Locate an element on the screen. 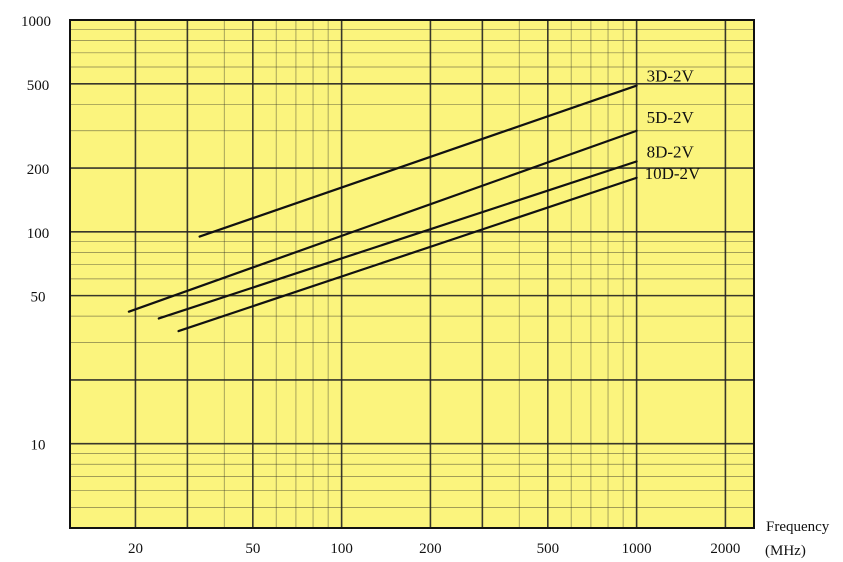 This screenshot has height=562, width=843. y-tick-label: 10 is located at coordinates (38, 446).